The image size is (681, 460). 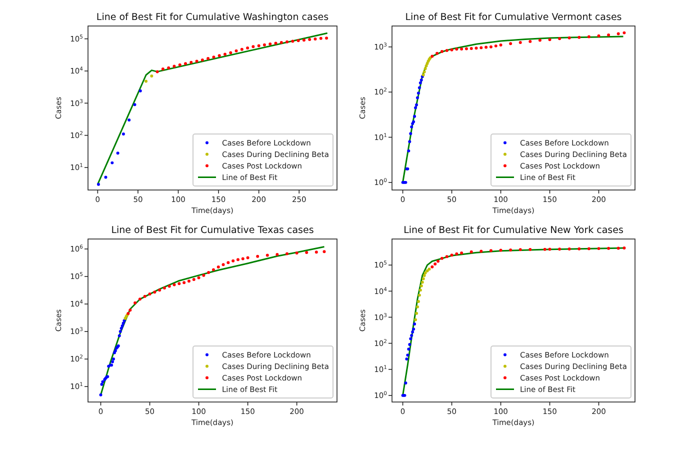 What do you see at coordinates (212, 230) in the screenshot?
I see `chart-title: Line of Best Fit for Cumulative Texas cases` at bounding box center [212, 230].